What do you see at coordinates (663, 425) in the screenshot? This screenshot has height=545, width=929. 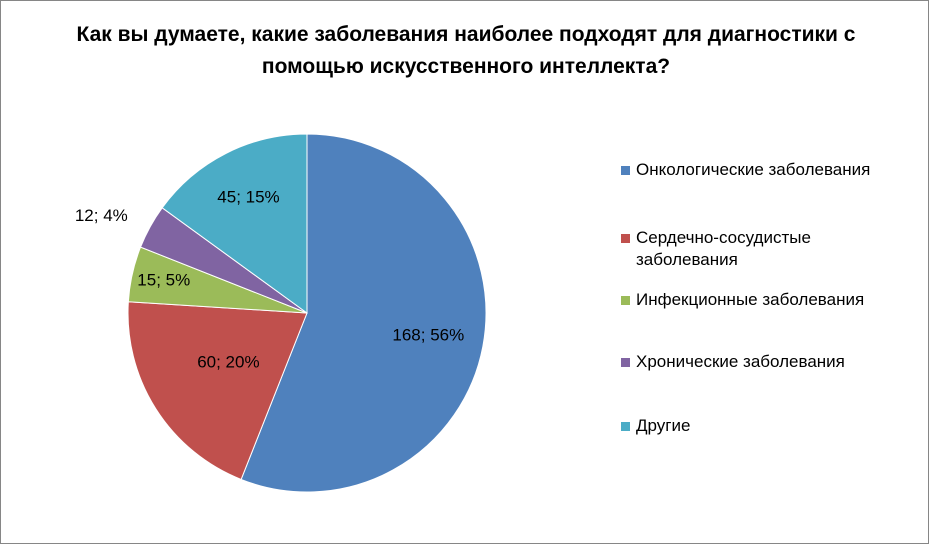 I see `legend-label: Другие` at bounding box center [663, 425].